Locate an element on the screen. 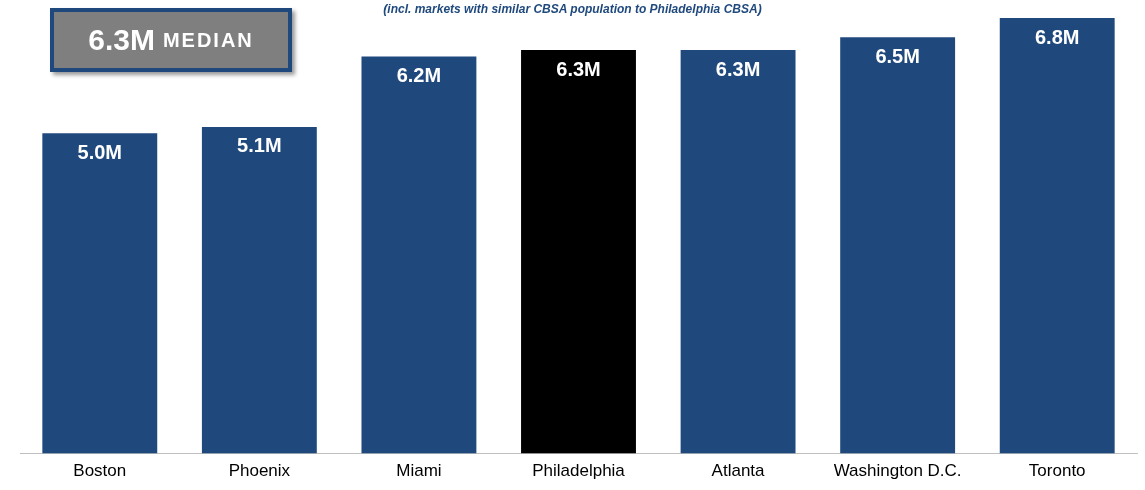 The width and height of the screenshot is (1145, 490). x-tick-label: Toronto is located at coordinates (1057, 471).